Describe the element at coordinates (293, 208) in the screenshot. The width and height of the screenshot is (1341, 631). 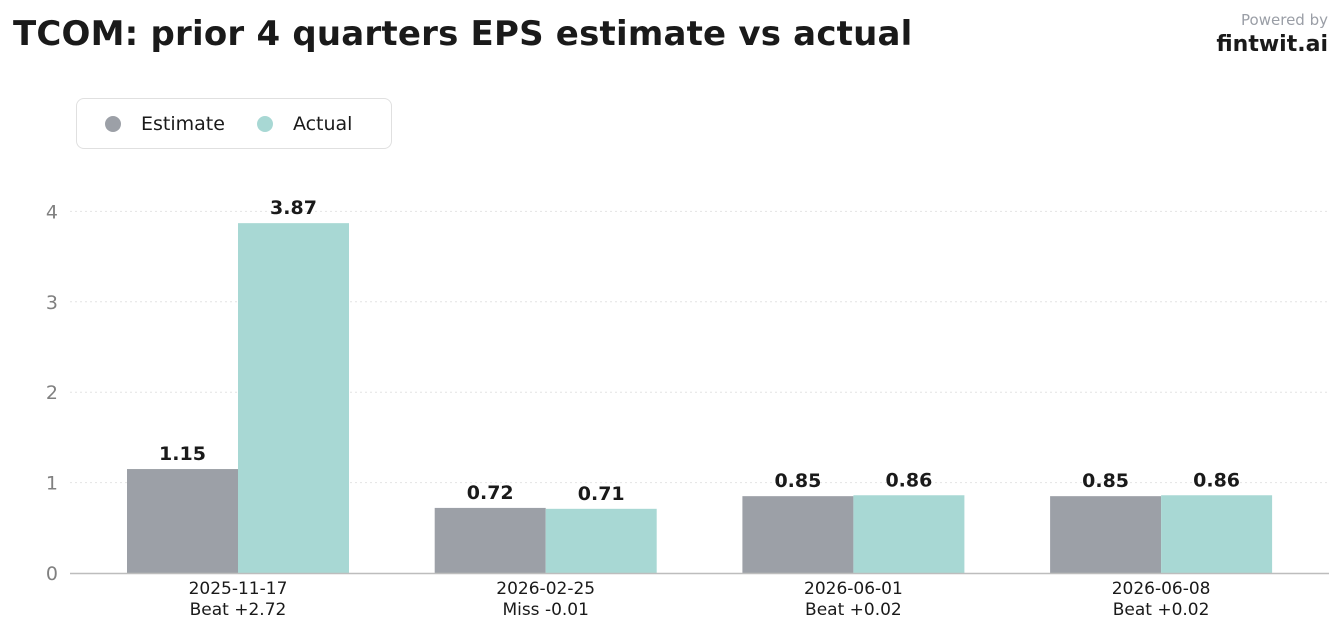
I see `value-label-actual-0: 3.87` at that location.